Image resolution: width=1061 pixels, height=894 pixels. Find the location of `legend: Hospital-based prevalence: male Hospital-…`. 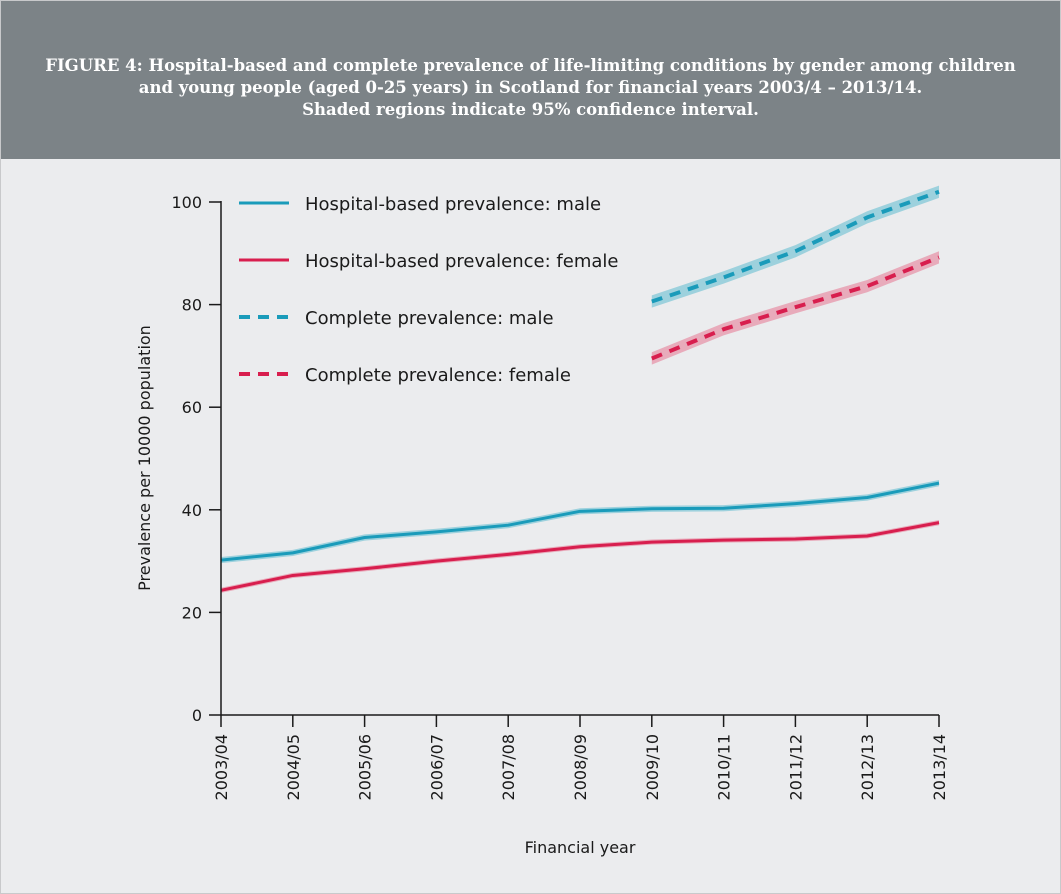

legend: Hospital-based prevalence: male Hospital-… is located at coordinates (428, 290).